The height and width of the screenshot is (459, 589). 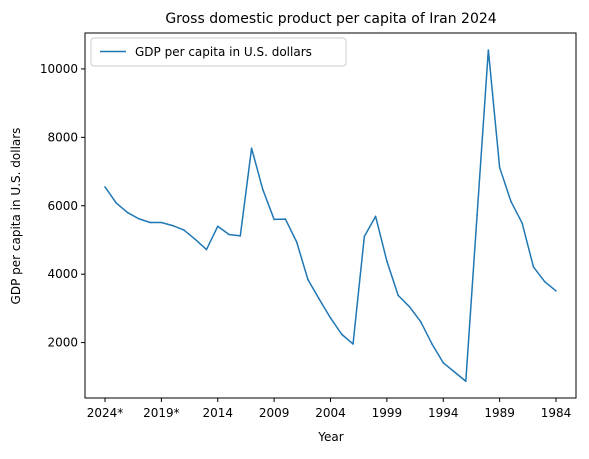 What do you see at coordinates (59, 69) in the screenshot?
I see `y-tick-label: 10000` at bounding box center [59, 69].